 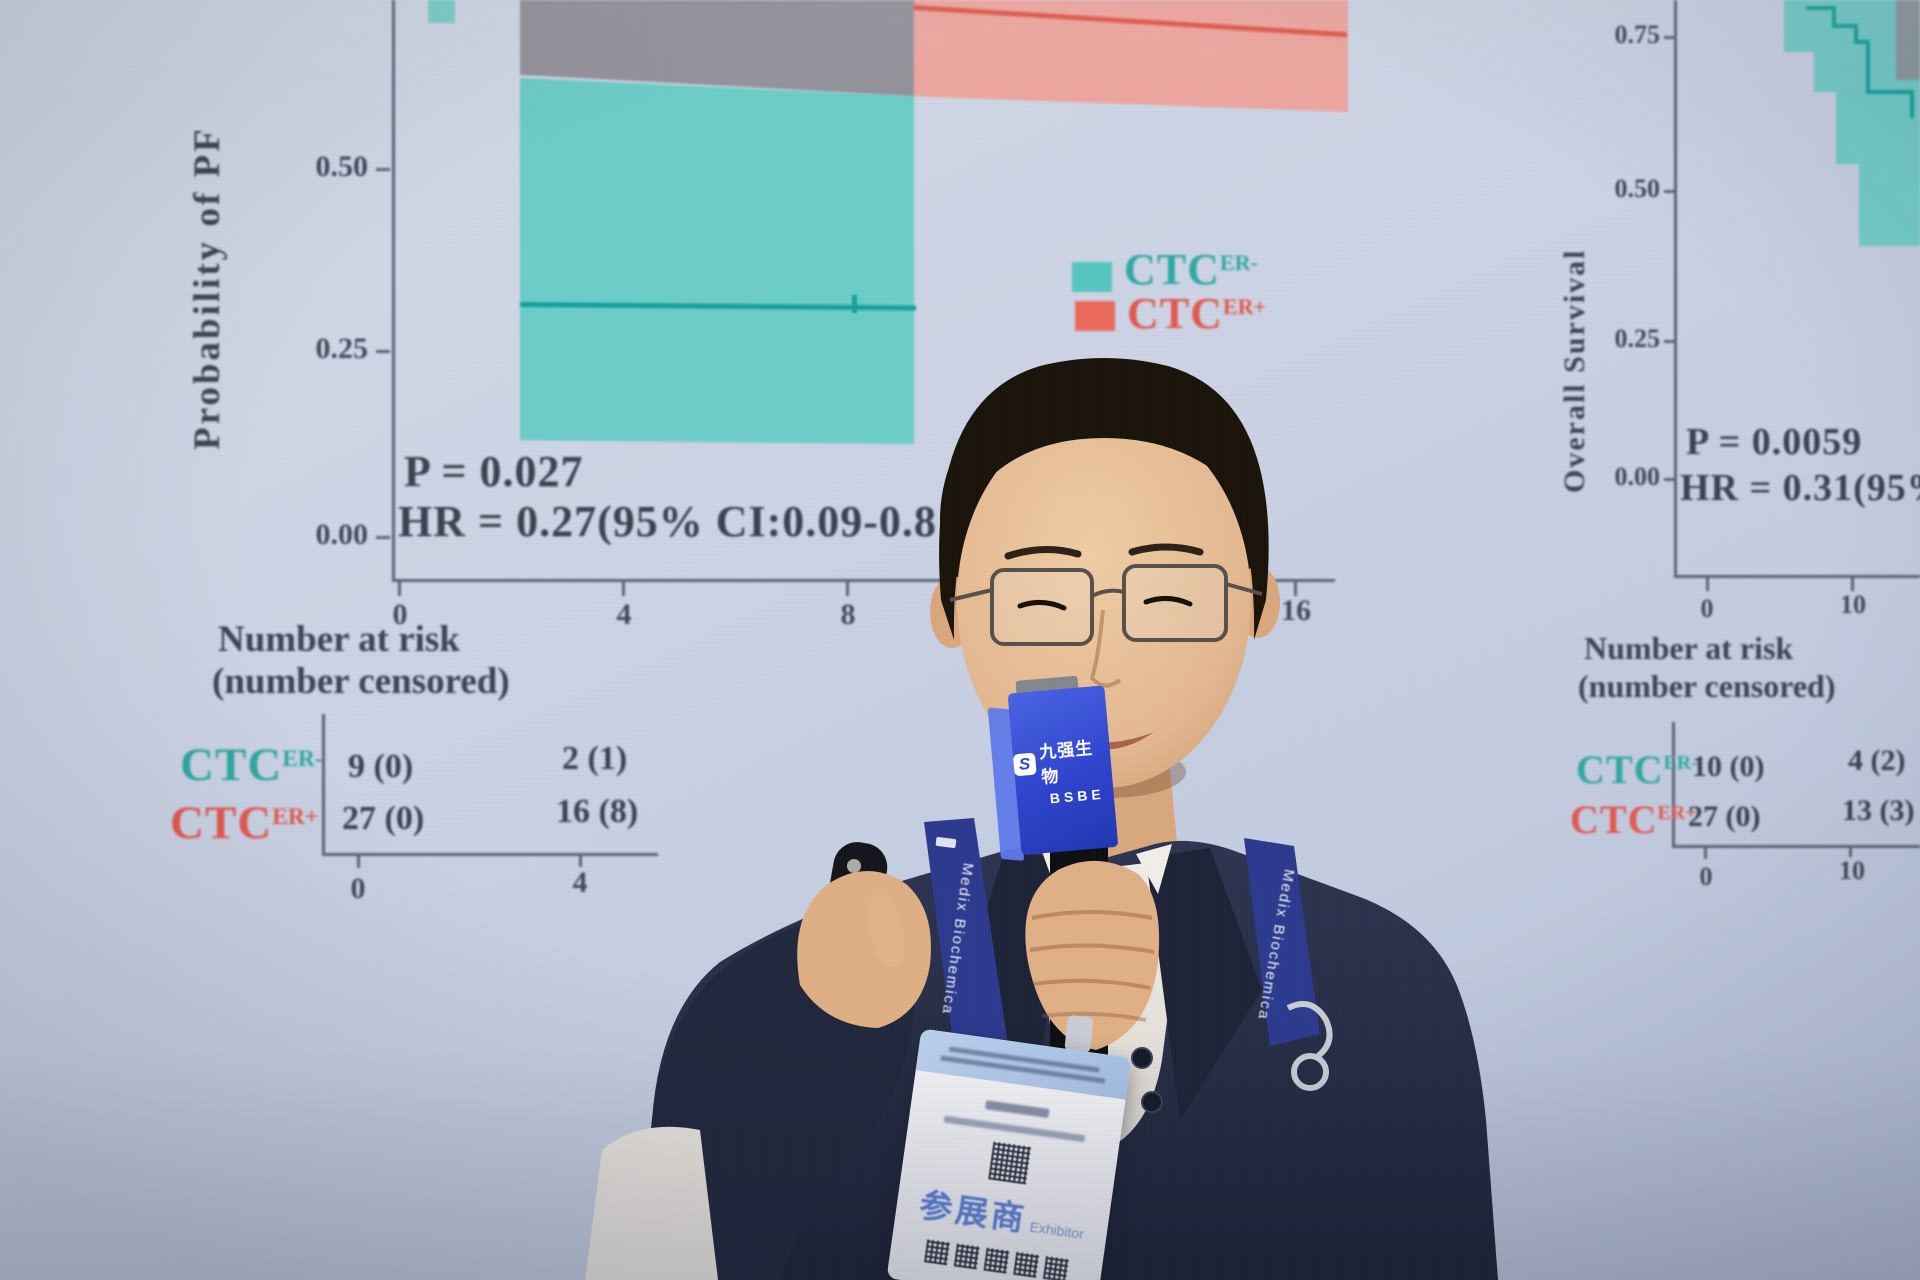 I want to click on mic-flag-company-cn: 九强生物, so click(x=1066, y=762).